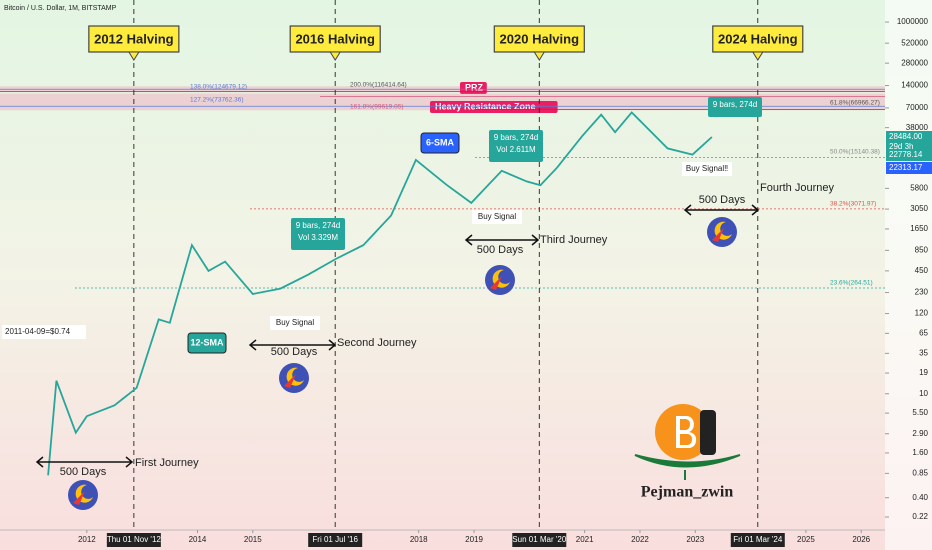 Image resolution: width=932 pixels, height=550 pixels. I want to click on buy-signal: Buy Signal‼, so click(707, 168).